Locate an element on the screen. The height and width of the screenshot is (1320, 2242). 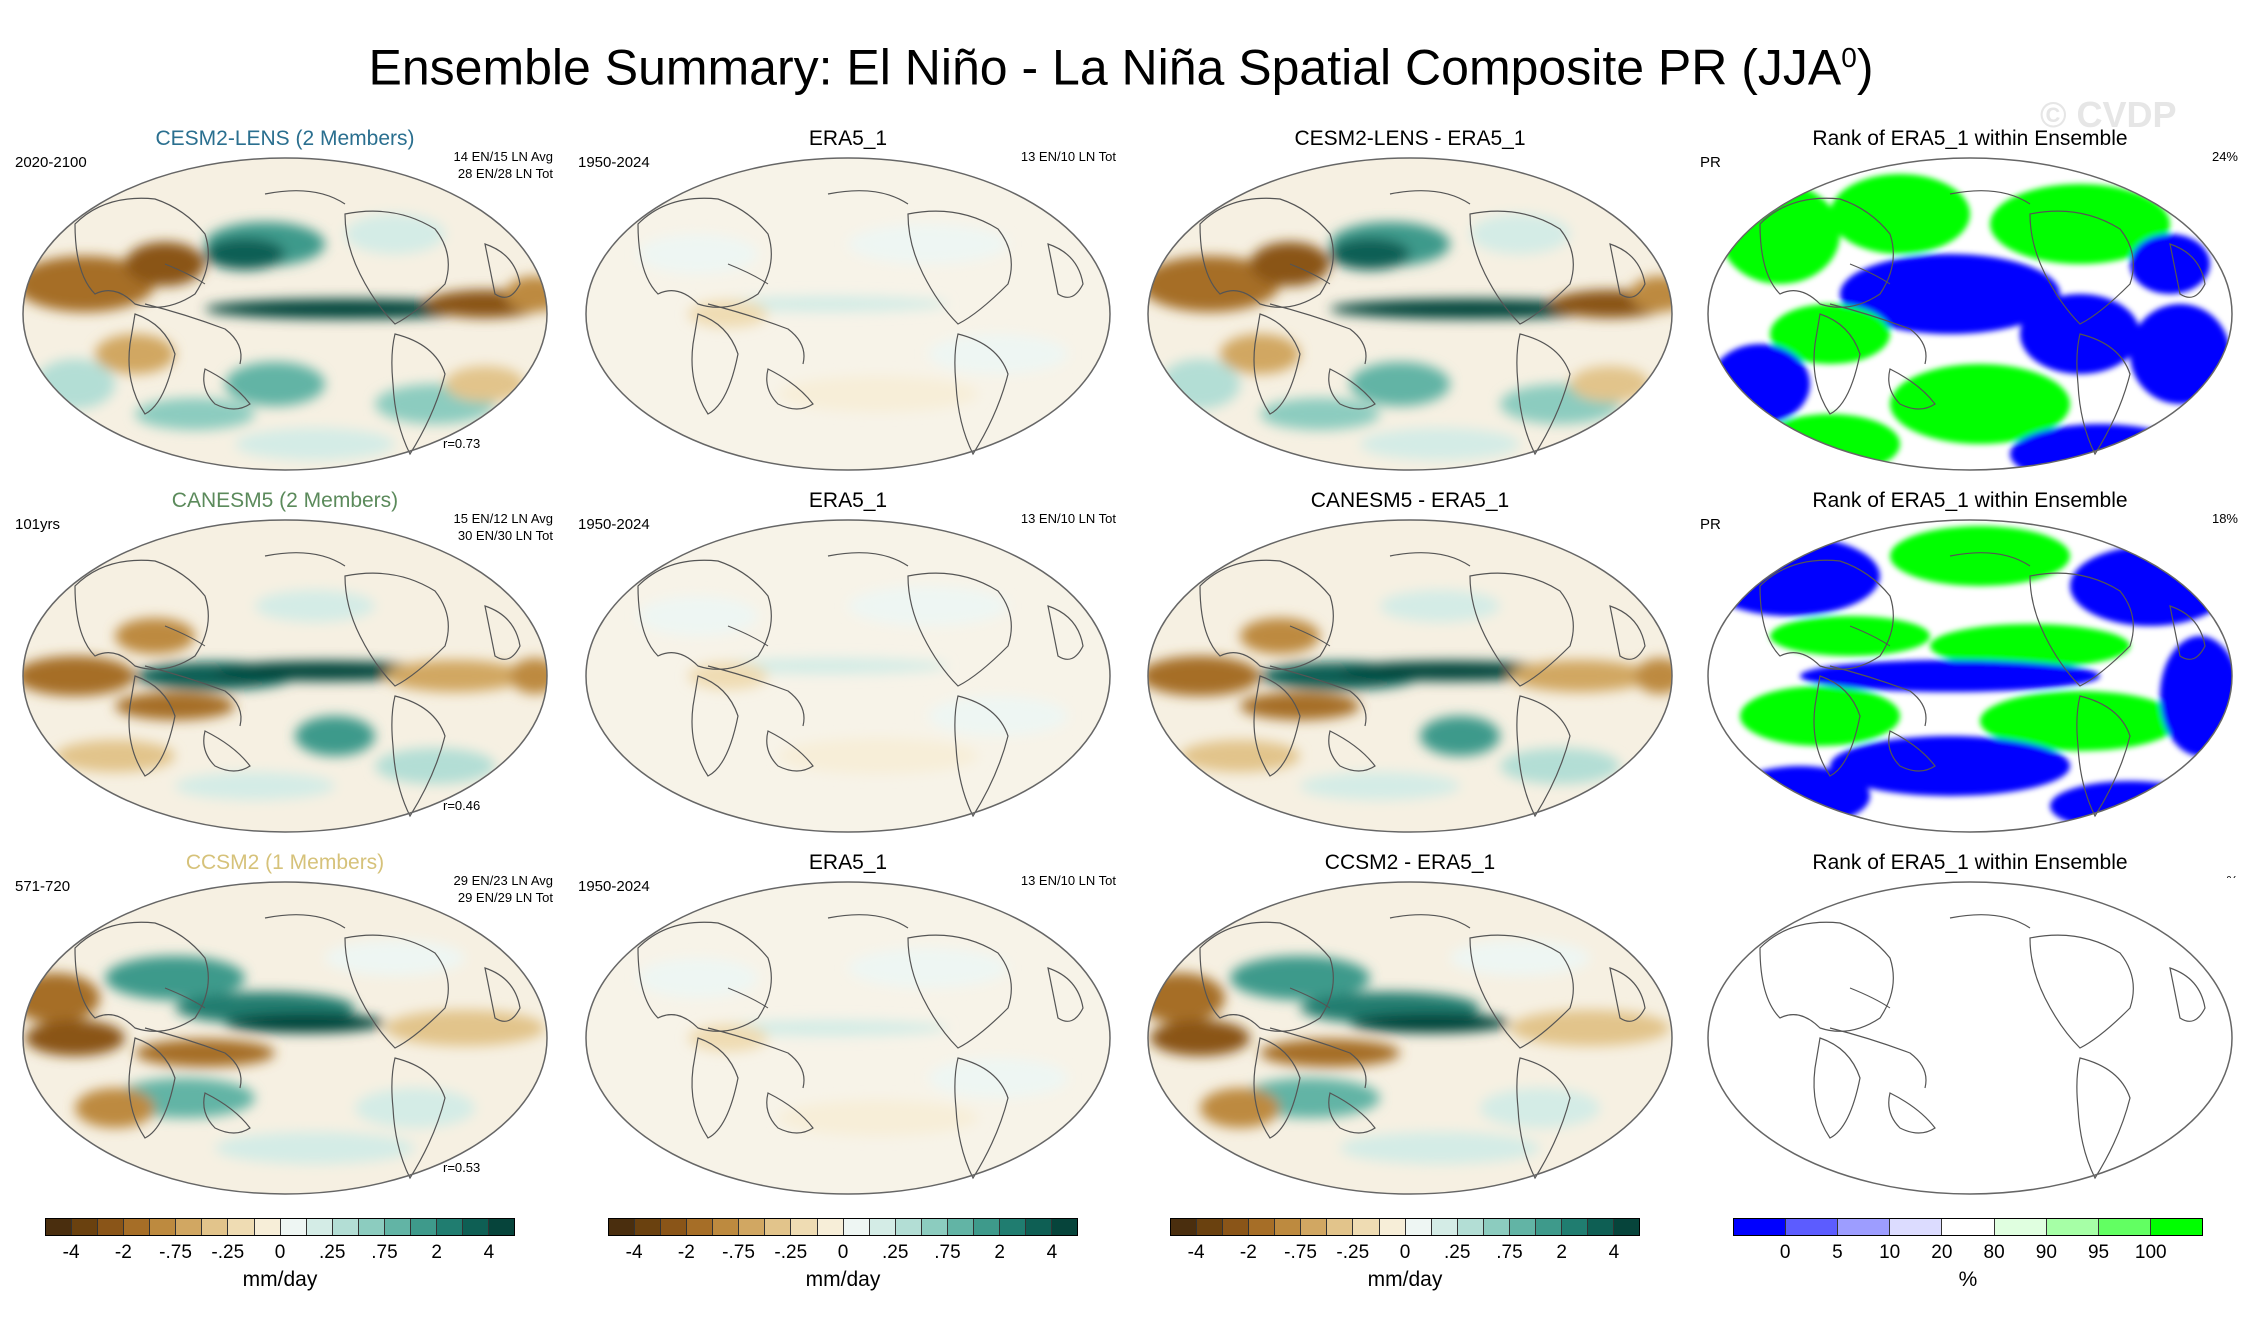
panel-correlation: r=0.46 is located at coordinates (462, 805).